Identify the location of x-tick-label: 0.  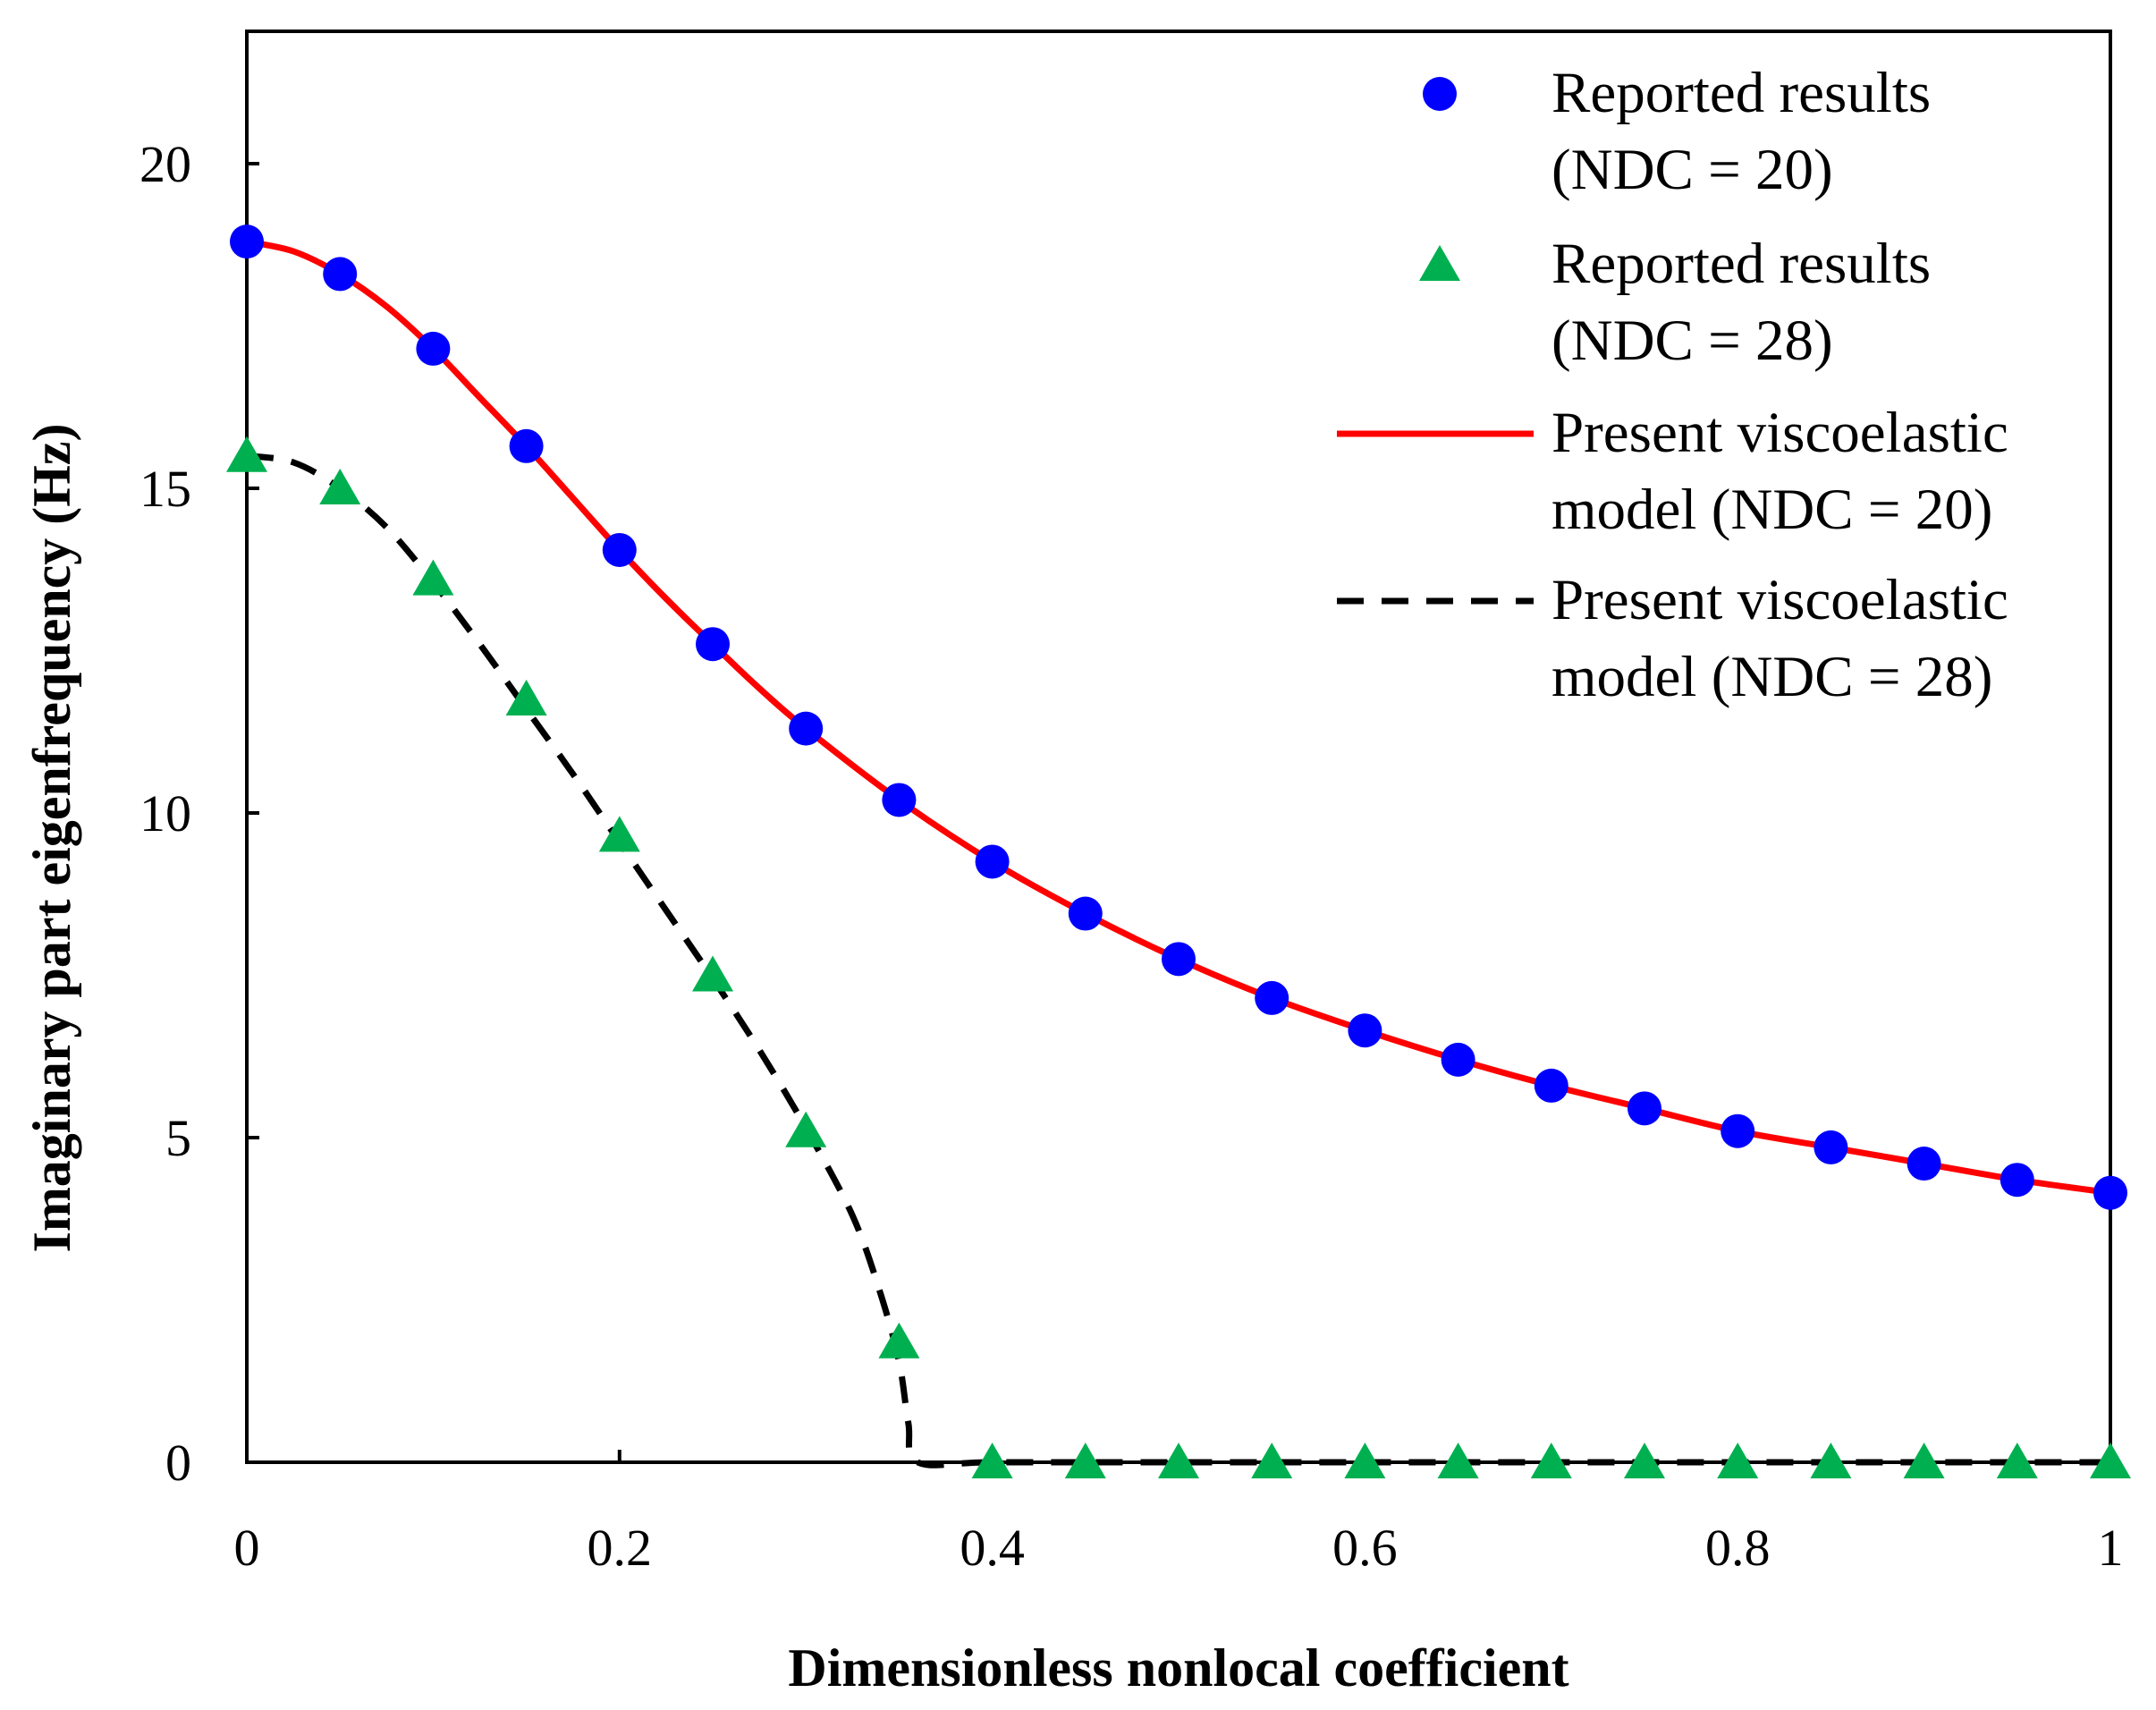
(247, 1548).